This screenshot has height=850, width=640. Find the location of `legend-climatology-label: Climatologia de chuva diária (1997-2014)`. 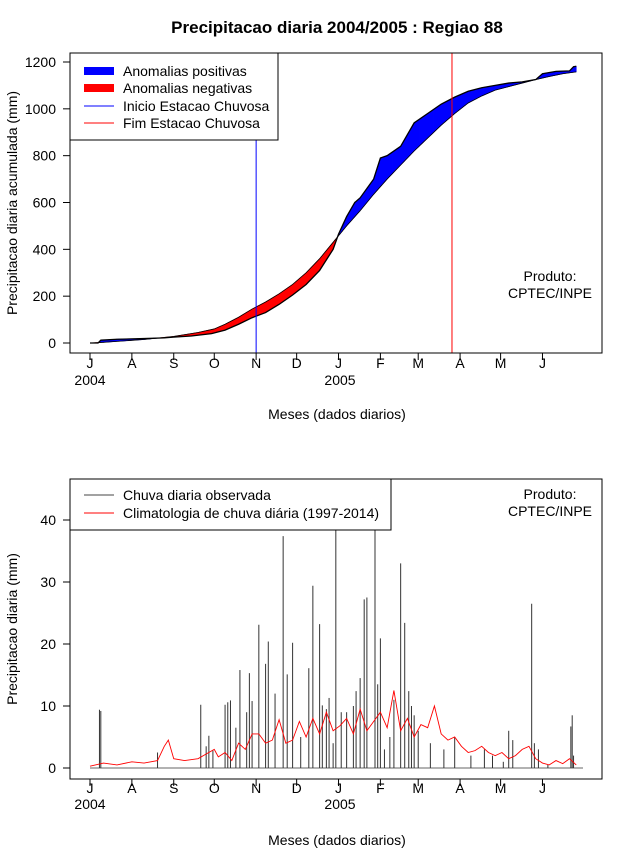

legend-climatology-label: Climatologia de chuva diária (1997-2014) is located at coordinates (251, 513).